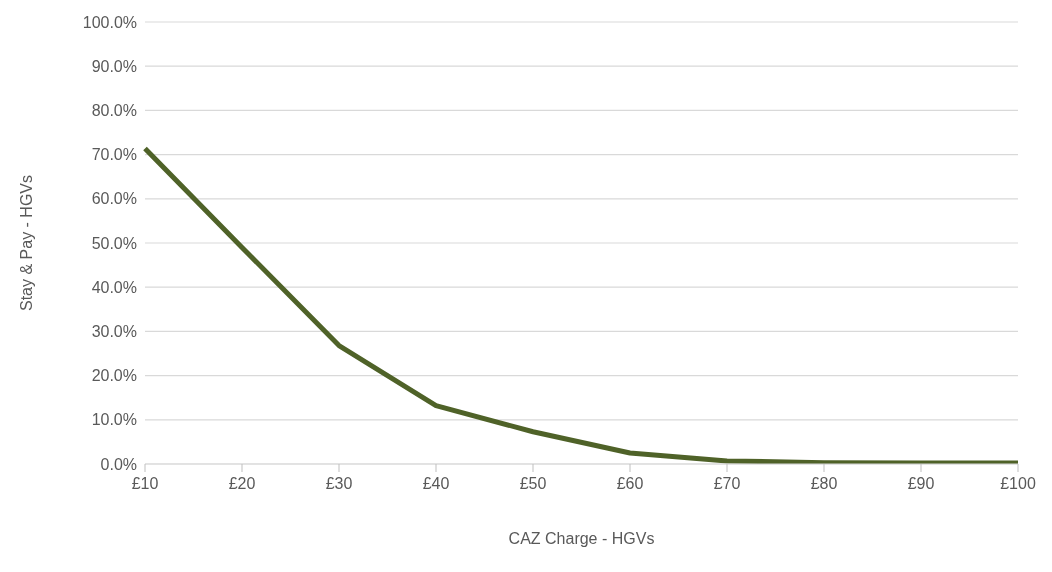 This screenshot has height=572, width=1052. Describe the element at coordinates (26, 243) in the screenshot. I see `y-axis-title: Stay & Pay - HGVs` at that location.